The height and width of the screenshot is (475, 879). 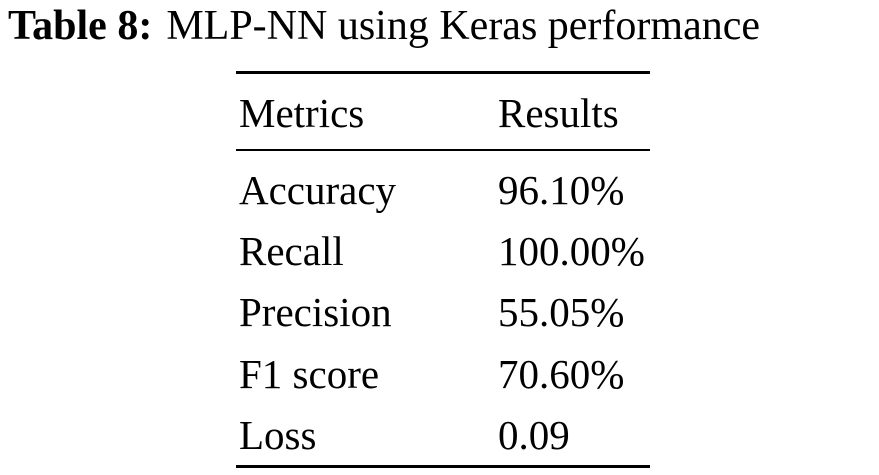 I want to click on table-caption: Table 8: MLP-NN using Keras performance, so click(x=384, y=26).